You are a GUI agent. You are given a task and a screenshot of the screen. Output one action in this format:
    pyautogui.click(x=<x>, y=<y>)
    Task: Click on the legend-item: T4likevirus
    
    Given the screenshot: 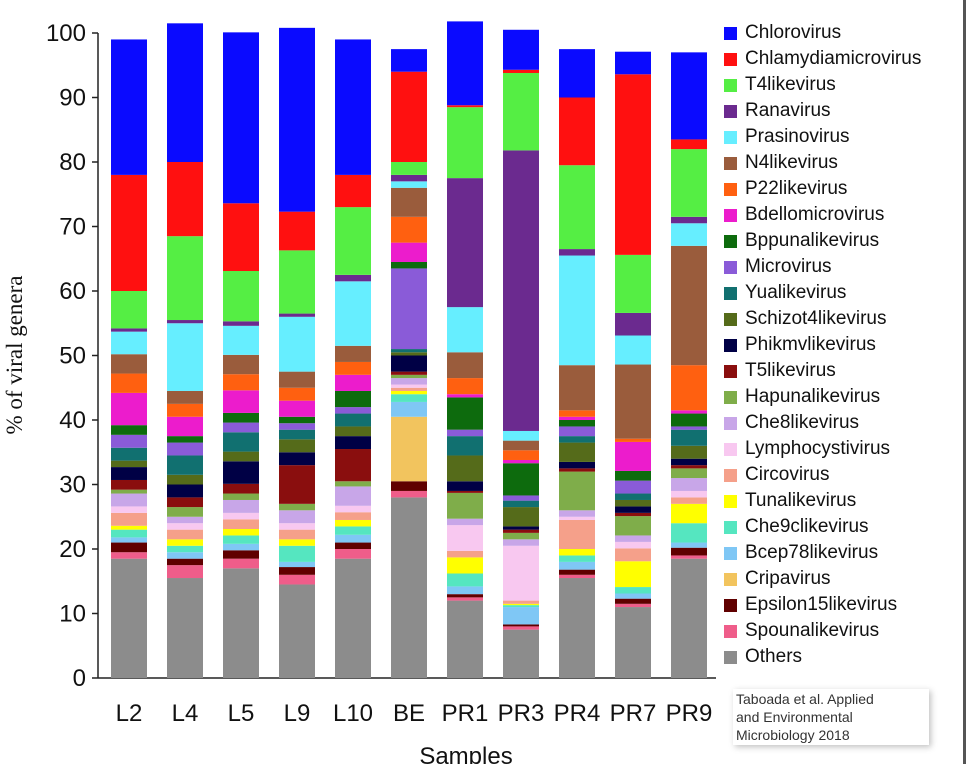 What is the action you would take?
    pyautogui.click(x=822, y=85)
    